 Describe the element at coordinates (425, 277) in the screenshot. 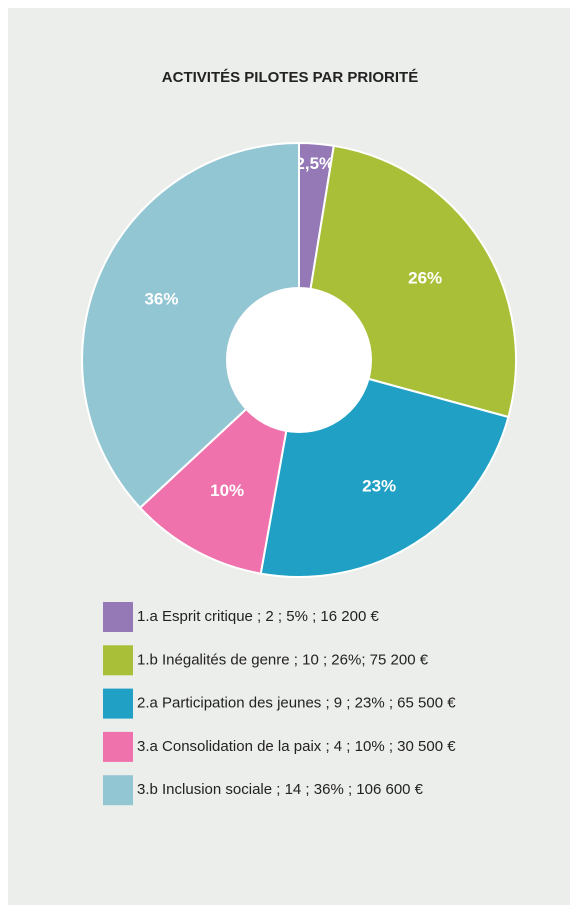

I see `slice-label: 26%` at that location.